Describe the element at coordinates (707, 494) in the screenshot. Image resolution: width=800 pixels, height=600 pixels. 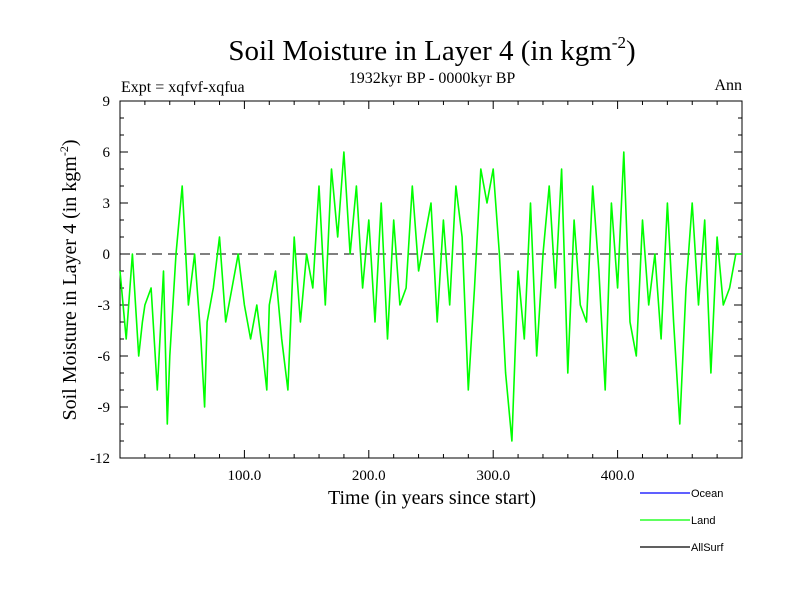
I see `legend-label-ocean: Ocean` at that location.